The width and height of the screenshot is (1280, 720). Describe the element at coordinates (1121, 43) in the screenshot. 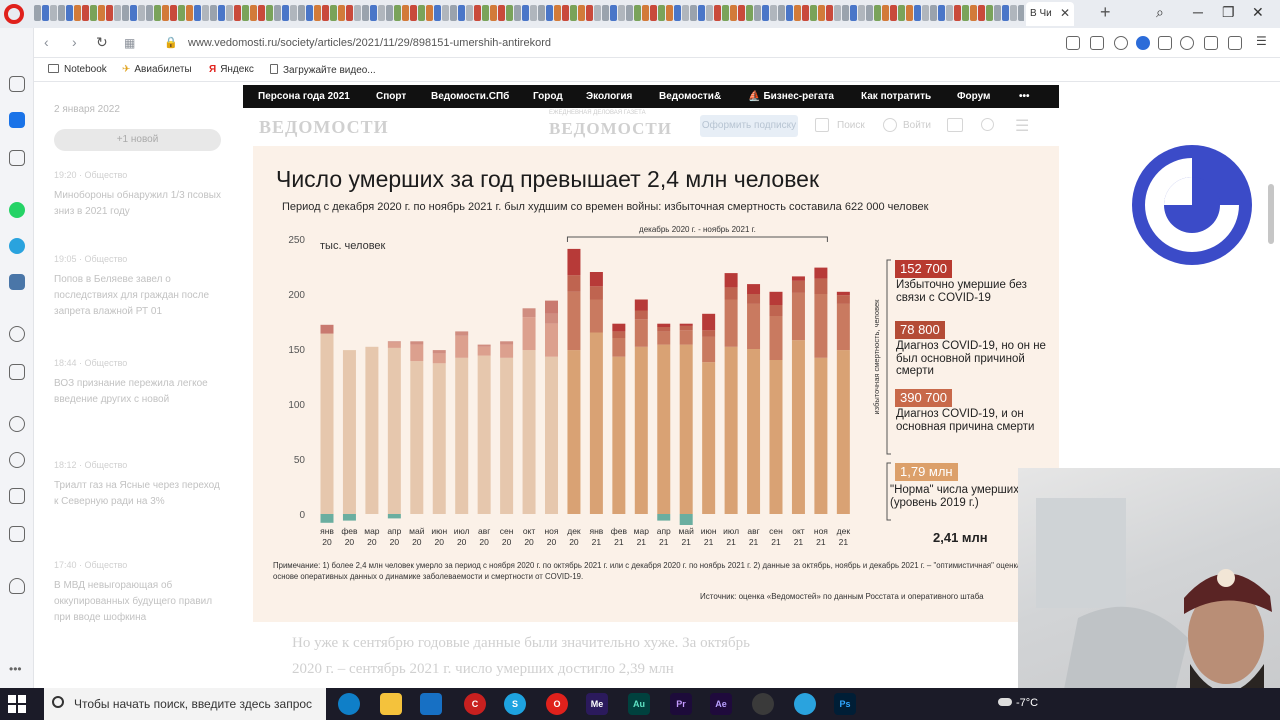

I see `camera-icon` at that location.